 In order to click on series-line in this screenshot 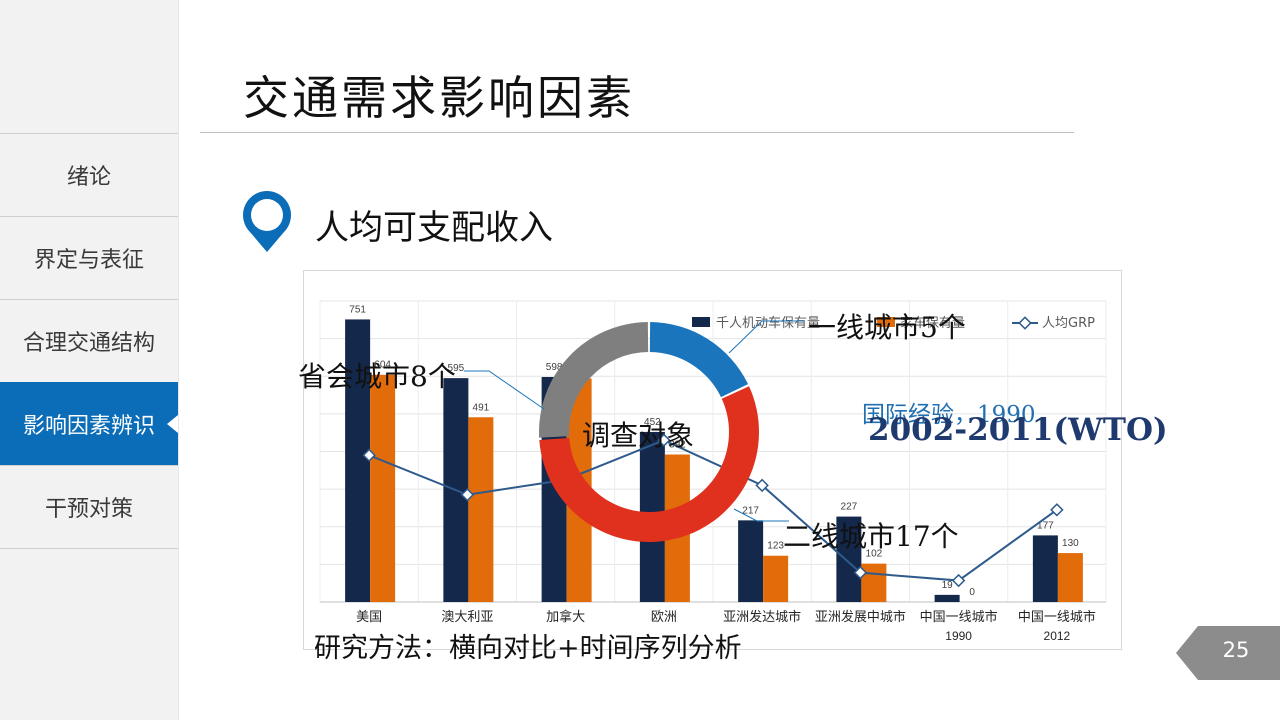, I will do `click(713, 510)`.